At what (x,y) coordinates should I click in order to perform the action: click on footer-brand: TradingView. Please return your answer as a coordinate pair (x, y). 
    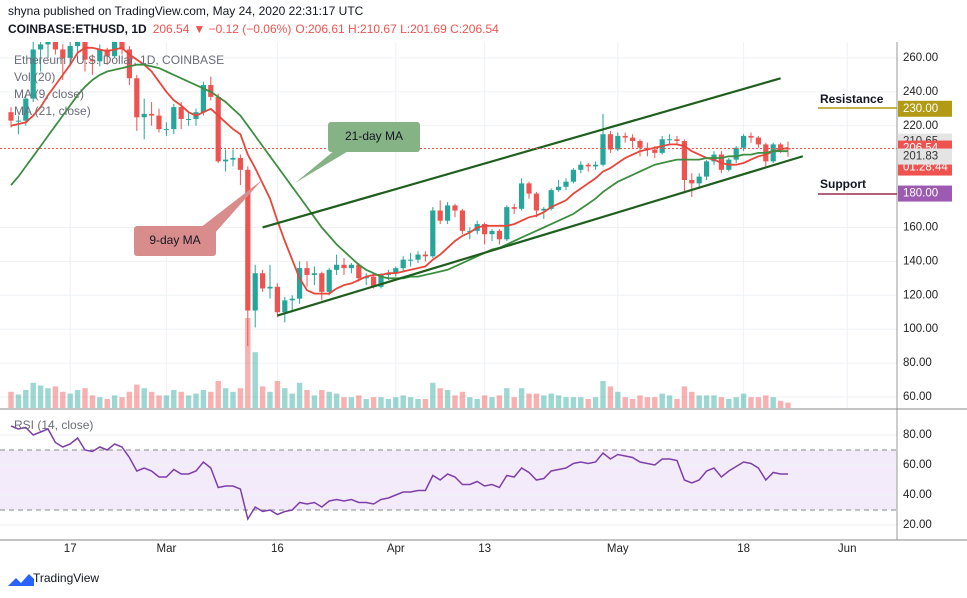
    Looking at the image, I should click on (66, 578).